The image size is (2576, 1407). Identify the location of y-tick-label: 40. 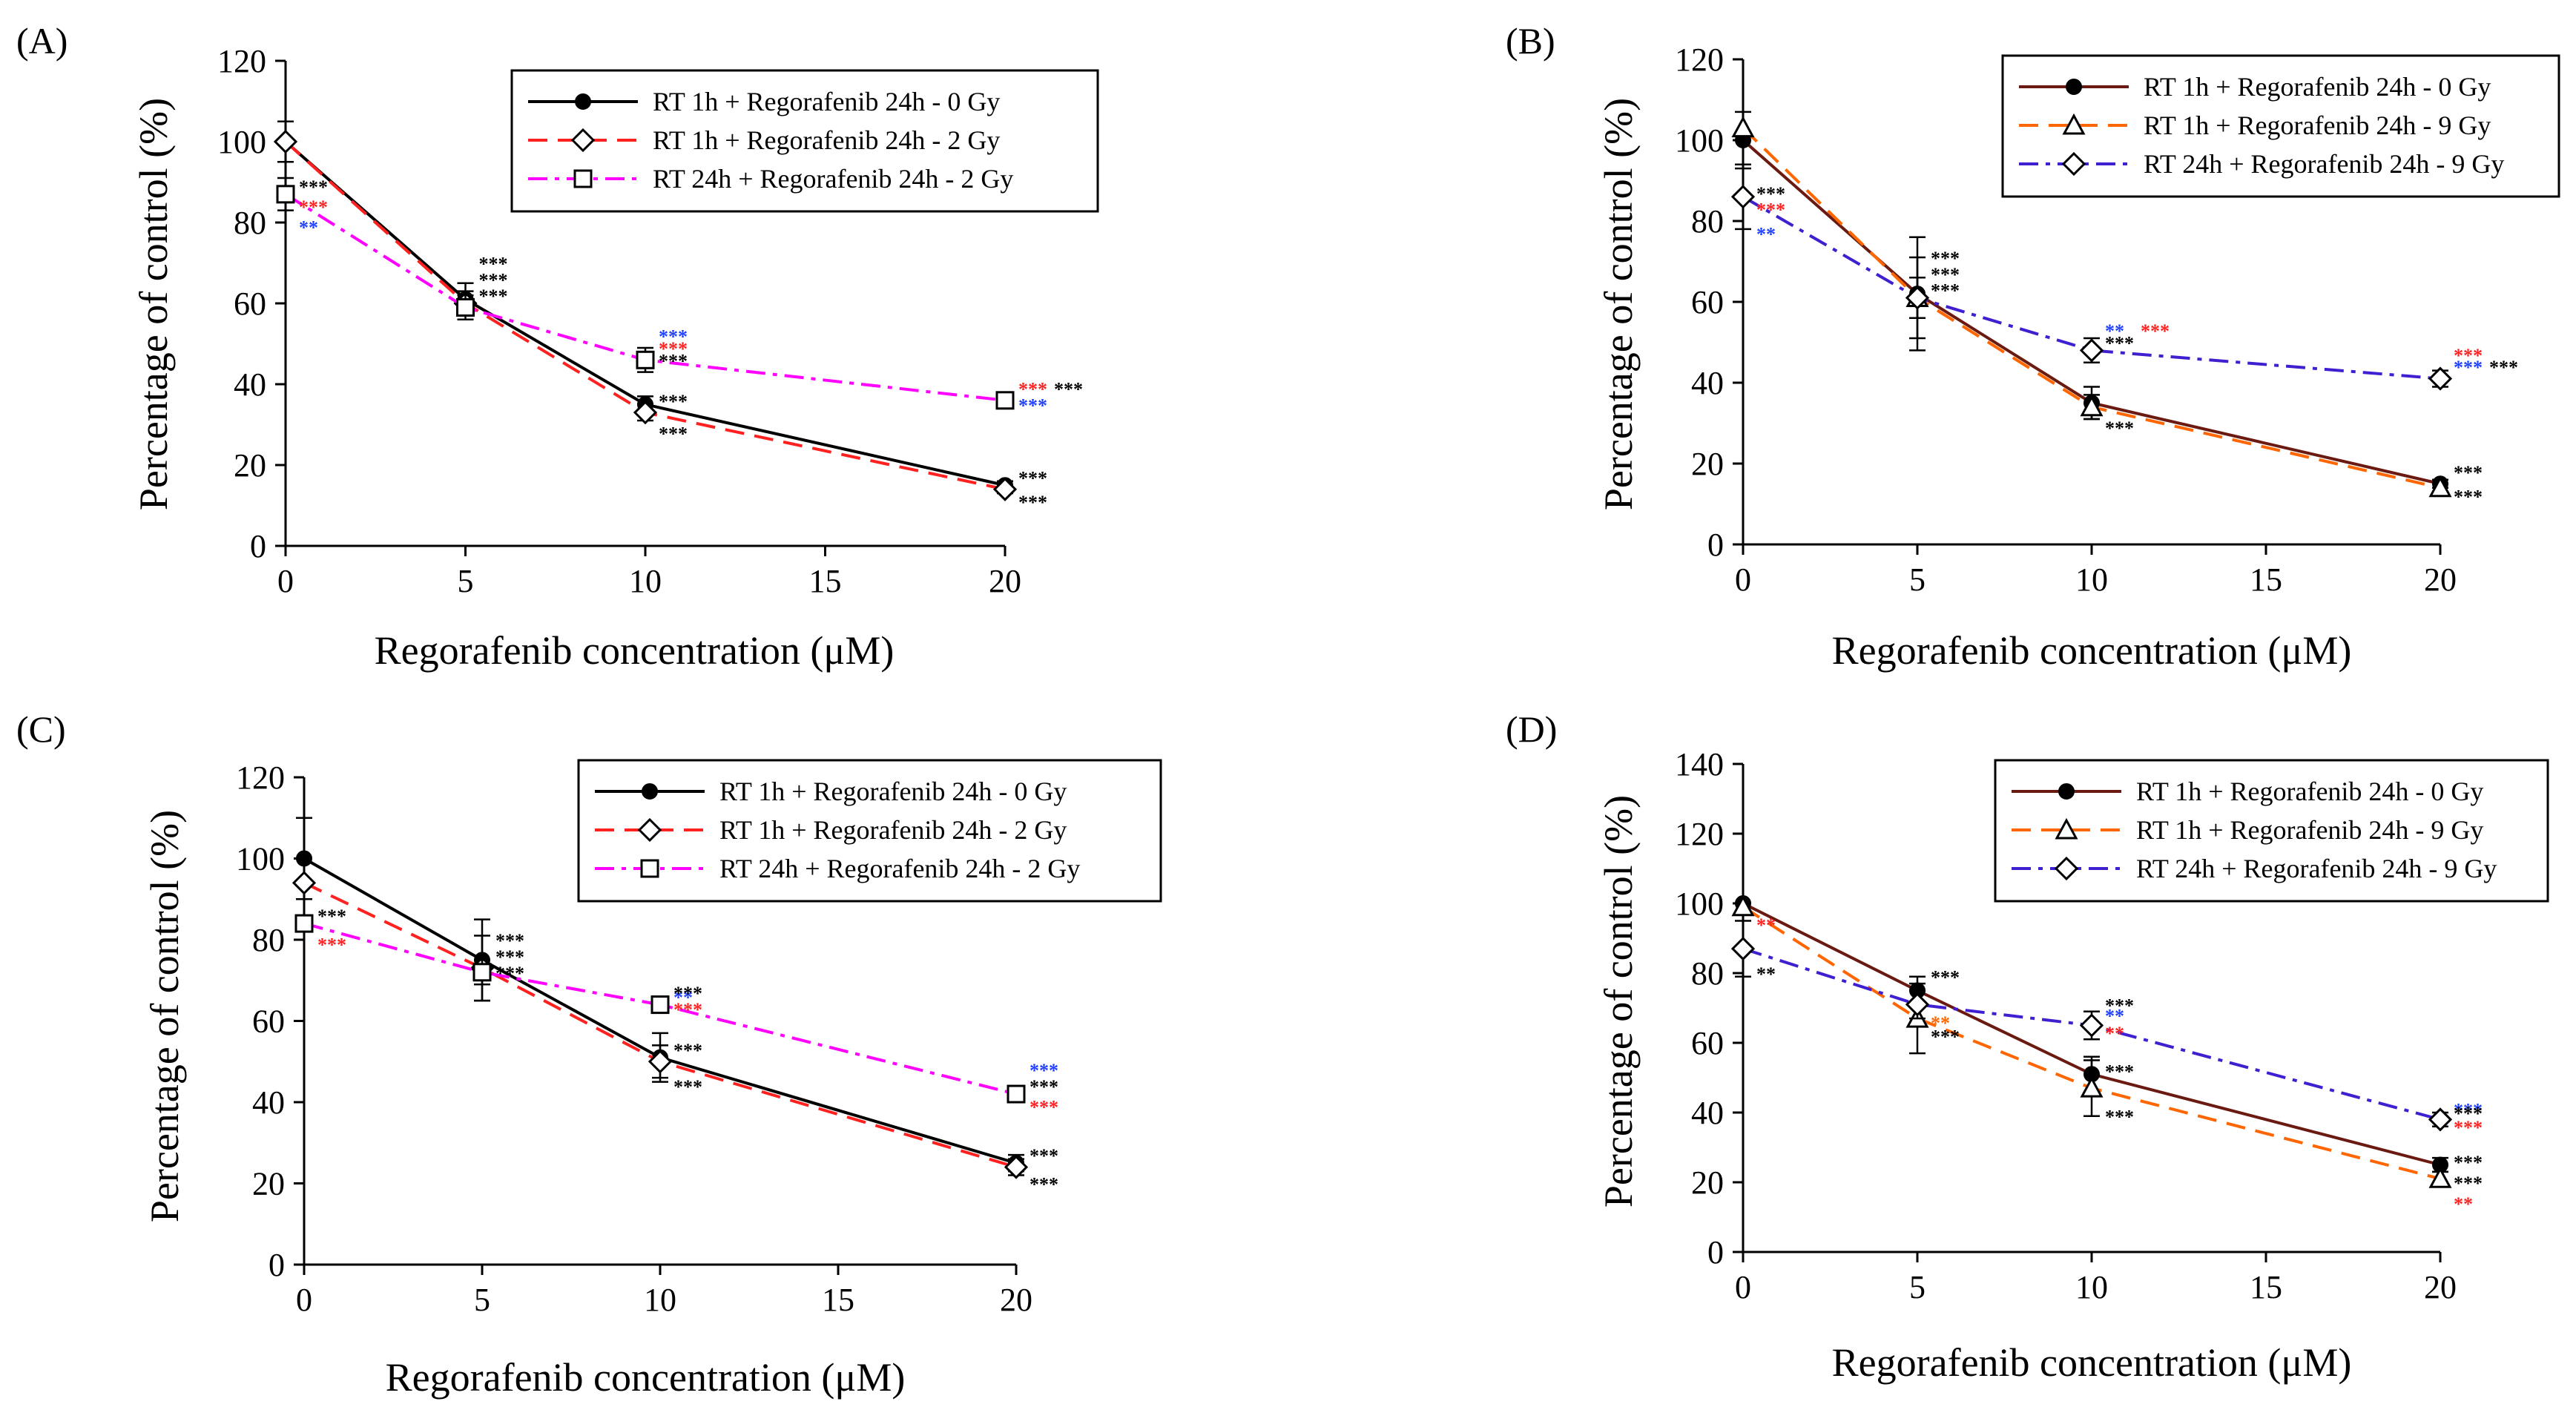
(250, 384).